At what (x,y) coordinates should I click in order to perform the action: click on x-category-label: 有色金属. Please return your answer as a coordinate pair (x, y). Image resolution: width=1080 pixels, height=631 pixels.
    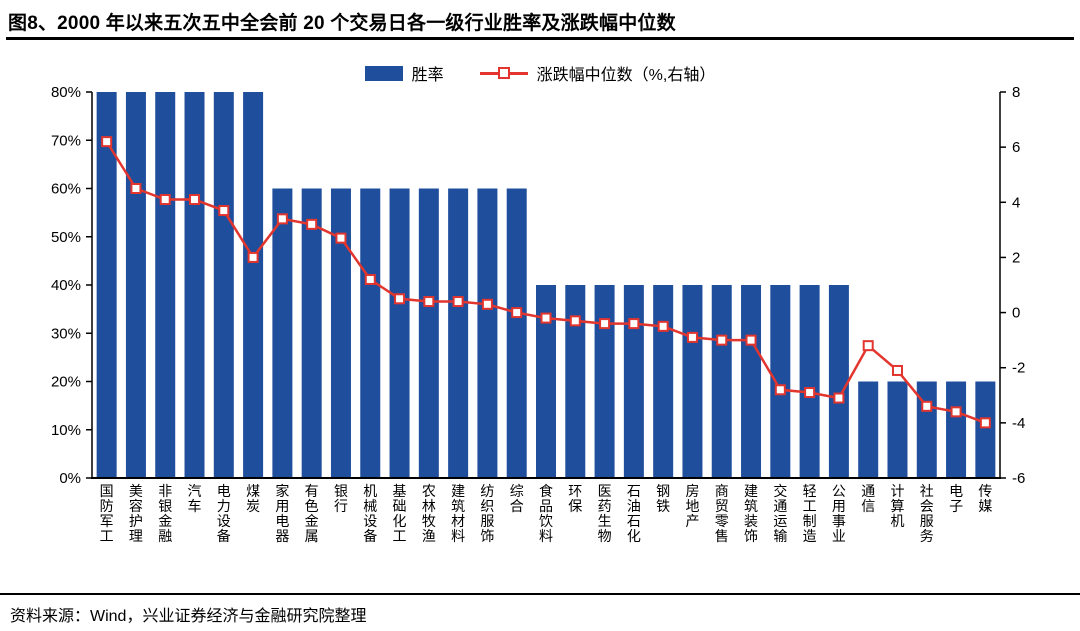
    Looking at the image, I should click on (312, 513).